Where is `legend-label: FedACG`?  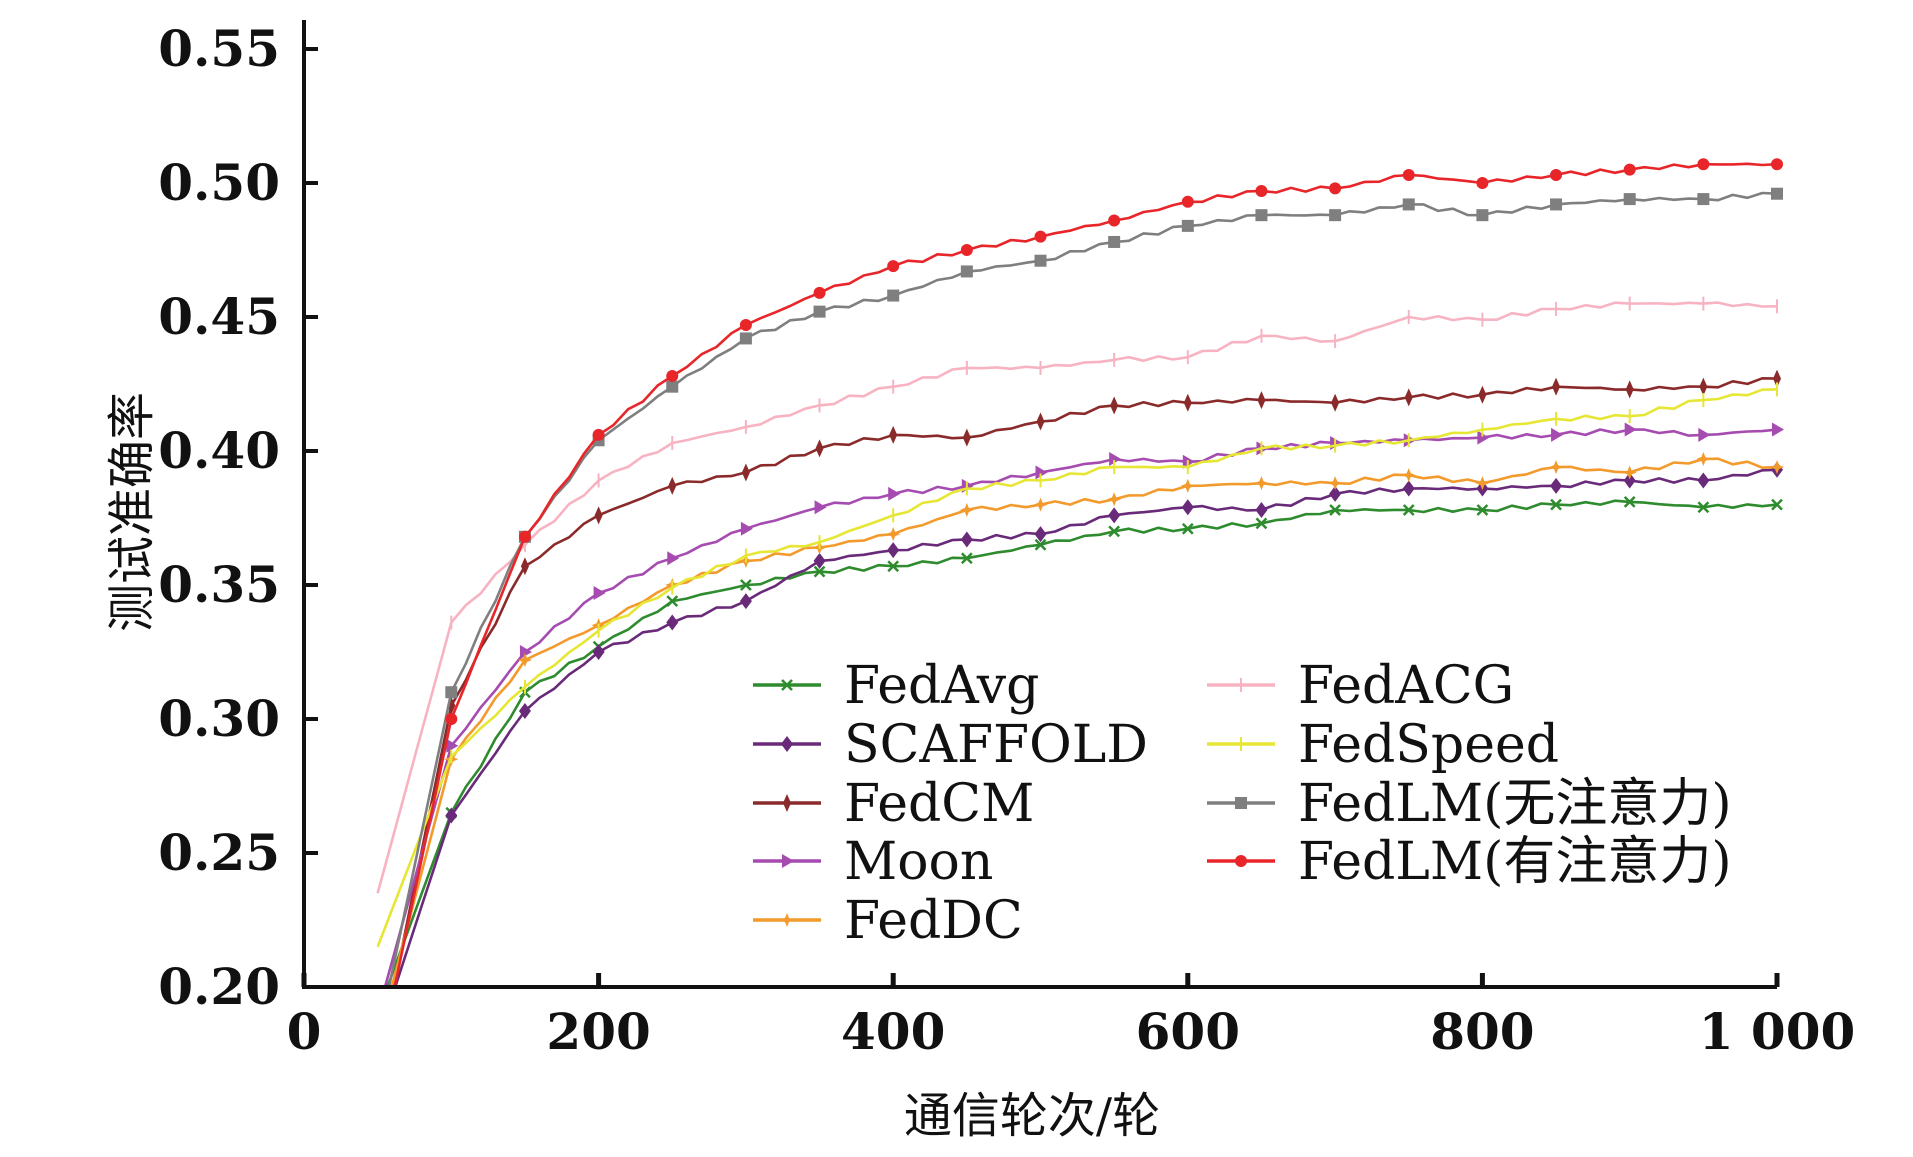 legend-label: FedACG is located at coordinates (1406, 686).